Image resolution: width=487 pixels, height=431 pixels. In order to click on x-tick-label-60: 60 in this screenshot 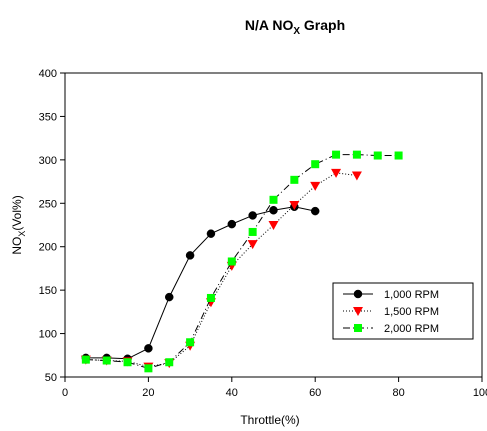, I will do `click(315, 393)`.